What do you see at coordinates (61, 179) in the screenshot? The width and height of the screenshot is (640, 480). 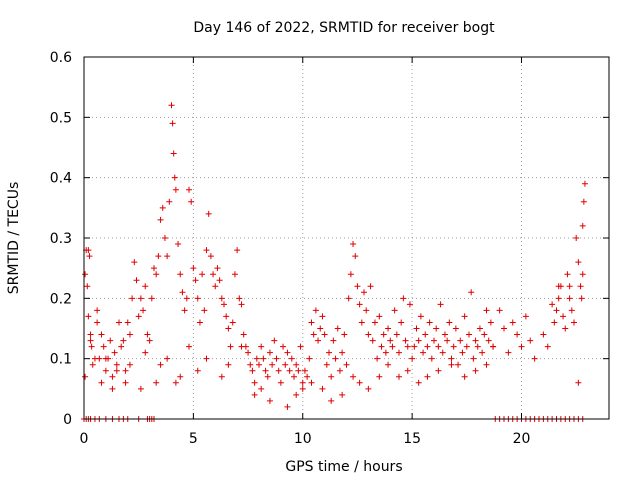 I see `y-tick-label: 0.4` at bounding box center [61, 179].